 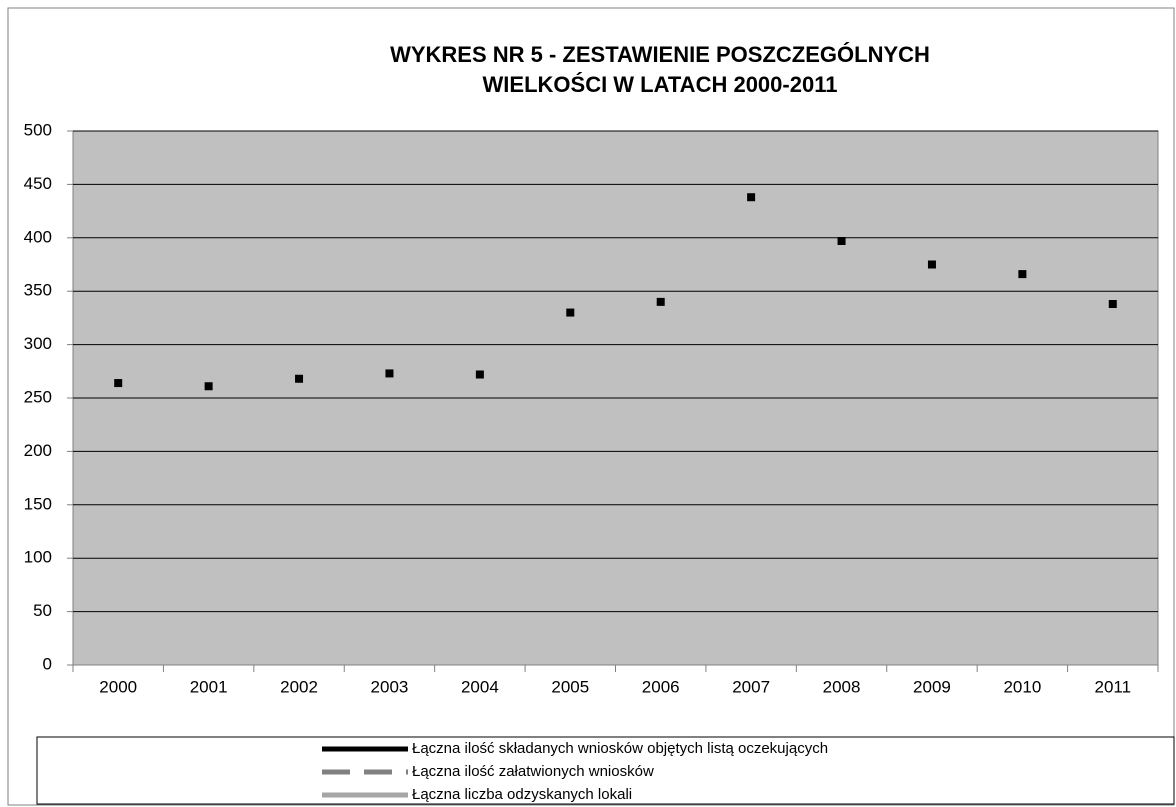 I want to click on y-tick-label: 250, so click(x=38, y=396).